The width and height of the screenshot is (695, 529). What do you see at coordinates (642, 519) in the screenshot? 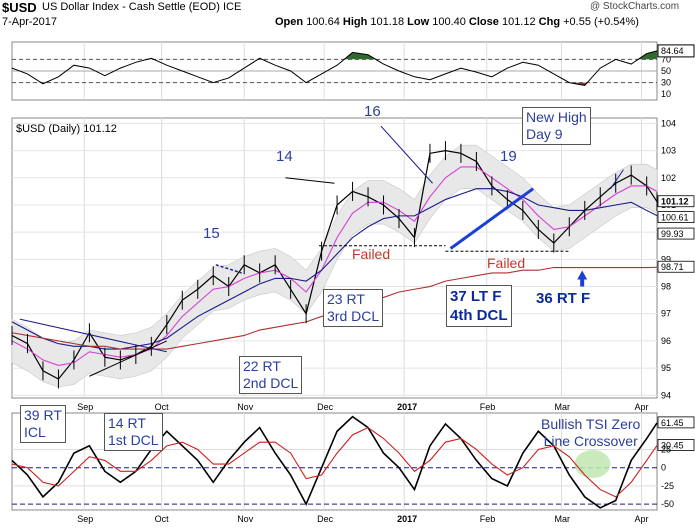
I see `tsi-x-tick-label: Apr` at bounding box center [642, 519].